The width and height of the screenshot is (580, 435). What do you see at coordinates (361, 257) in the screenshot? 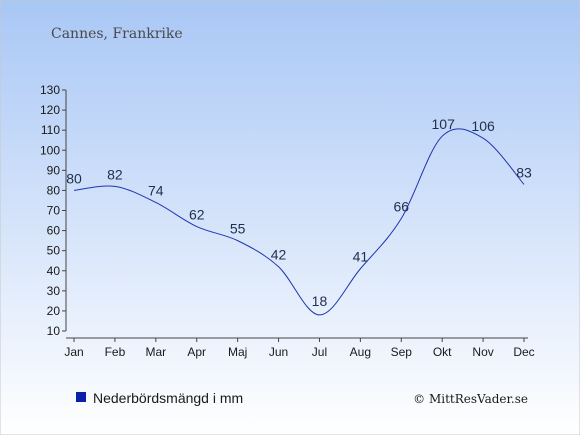
I see `data-label: 41` at bounding box center [361, 257].